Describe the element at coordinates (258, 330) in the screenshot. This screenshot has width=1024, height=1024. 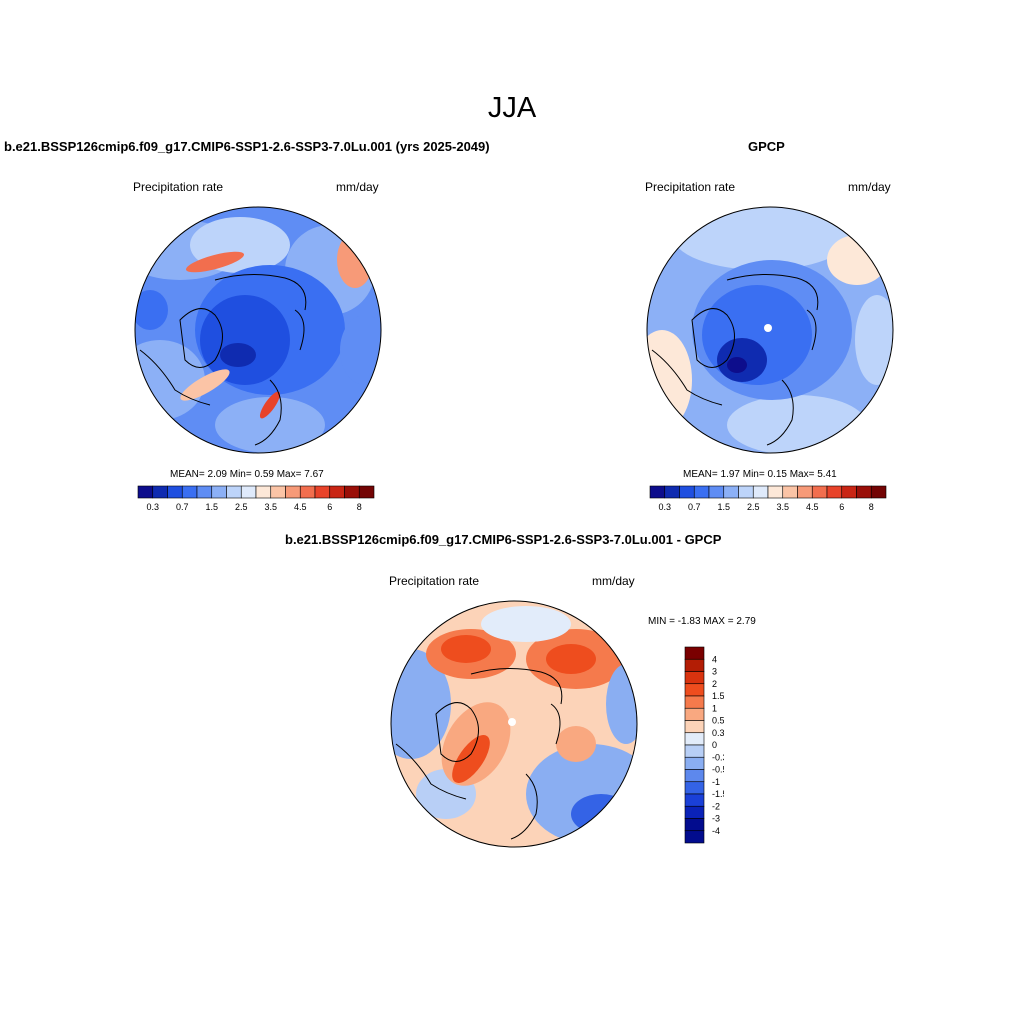
I see `panel1-polar-map` at that location.